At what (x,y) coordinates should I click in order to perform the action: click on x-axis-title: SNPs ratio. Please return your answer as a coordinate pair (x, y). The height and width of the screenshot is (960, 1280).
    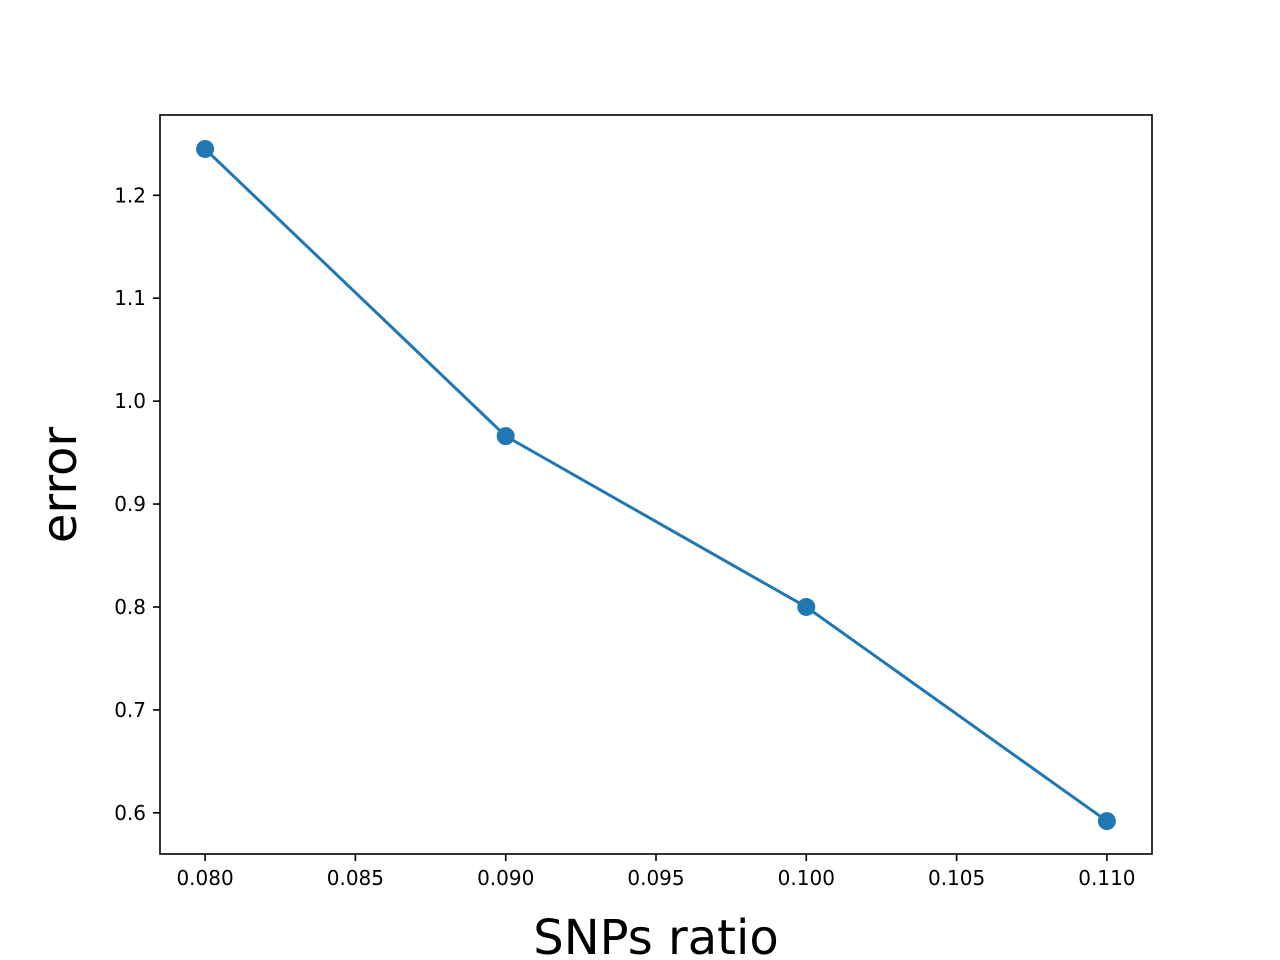
    Looking at the image, I should click on (655, 935).